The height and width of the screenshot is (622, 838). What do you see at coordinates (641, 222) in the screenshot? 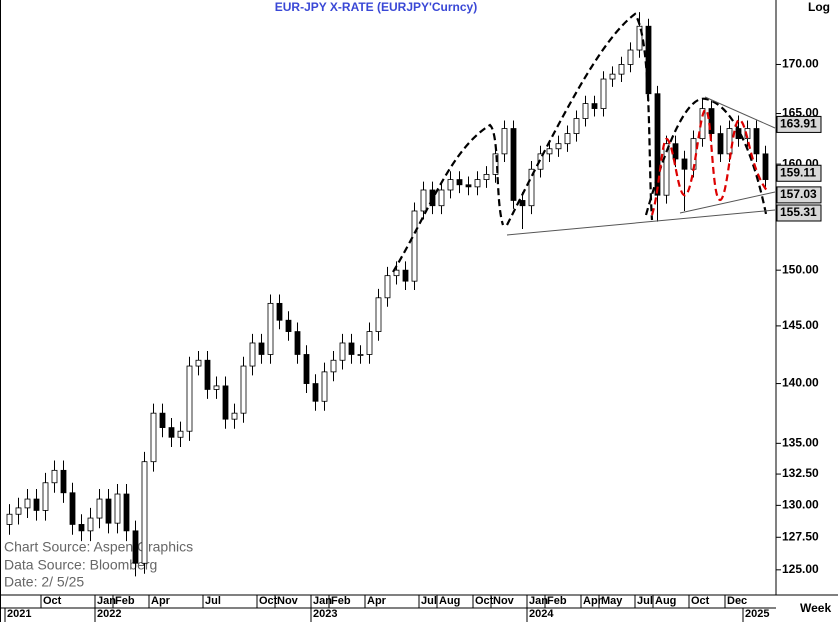
I see `trend-line` at bounding box center [641, 222].